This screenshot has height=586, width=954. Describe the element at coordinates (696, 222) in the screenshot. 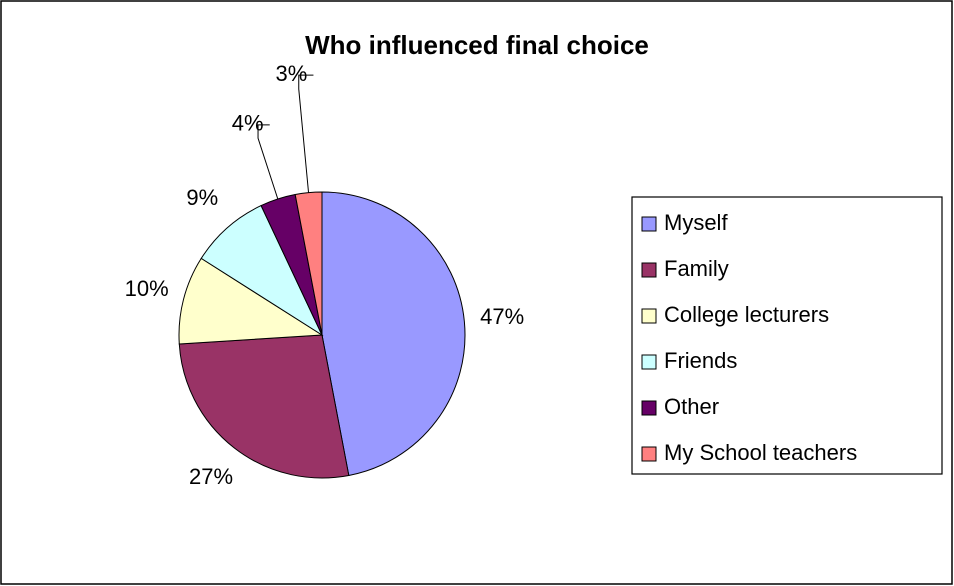

I see `legend-label: Myself` at that location.